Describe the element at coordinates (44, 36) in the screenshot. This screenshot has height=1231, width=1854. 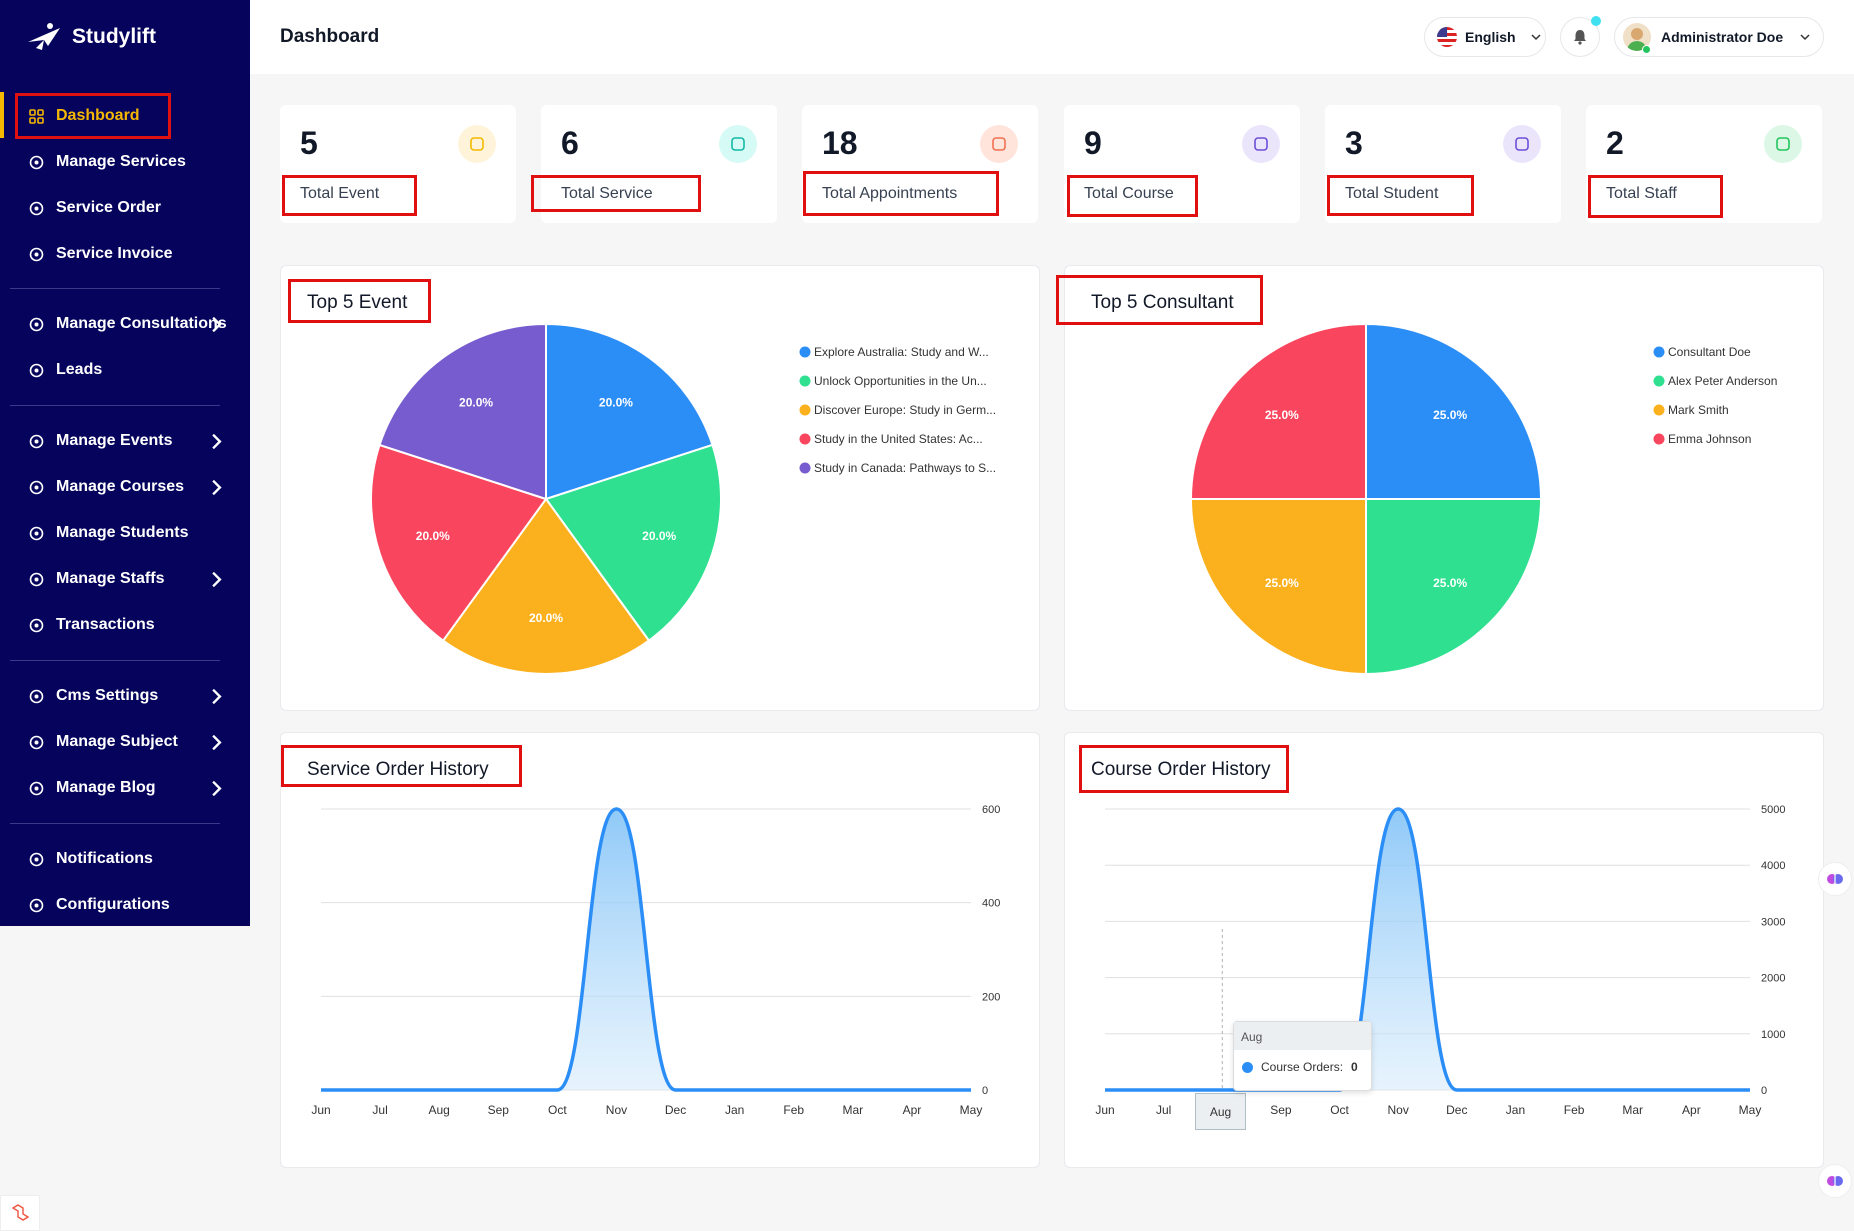
I see `logo-icon` at that location.